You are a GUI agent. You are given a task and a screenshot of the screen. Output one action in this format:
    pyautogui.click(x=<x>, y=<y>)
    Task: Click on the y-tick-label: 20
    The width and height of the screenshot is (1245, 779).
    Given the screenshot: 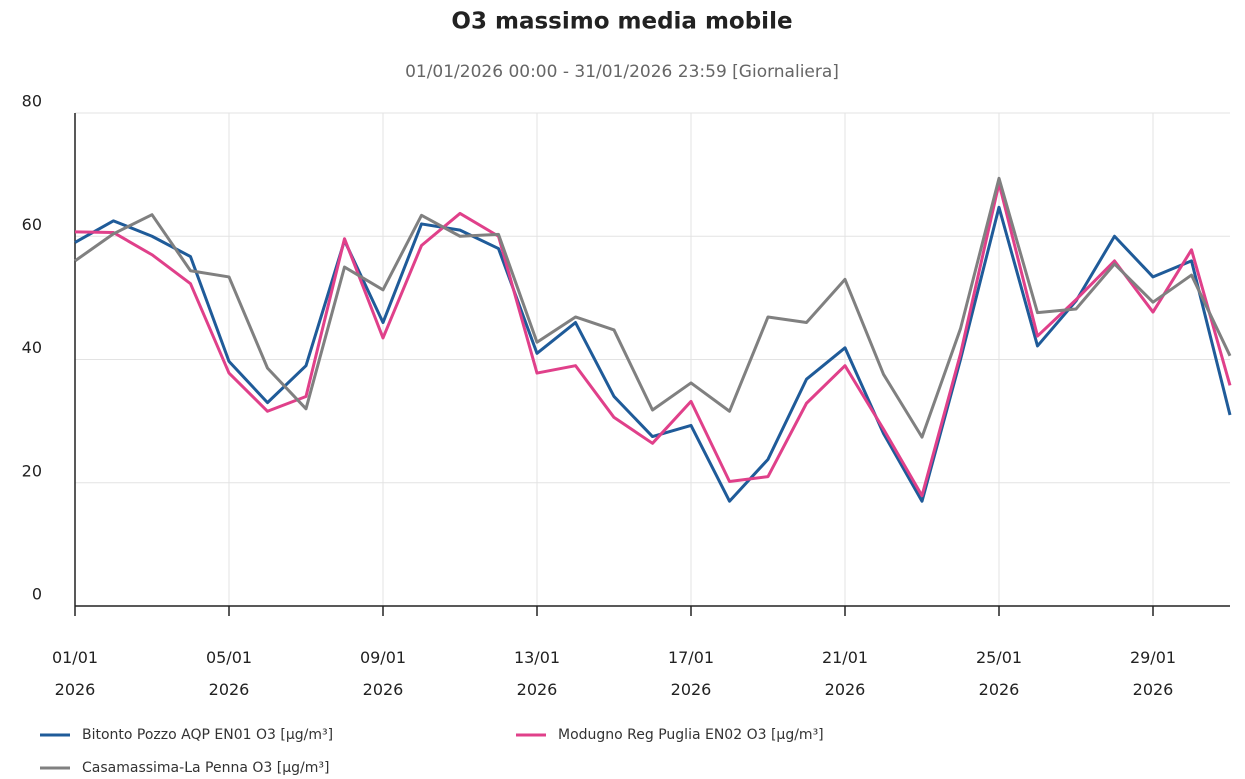 What is the action you would take?
    pyautogui.click(x=32, y=470)
    